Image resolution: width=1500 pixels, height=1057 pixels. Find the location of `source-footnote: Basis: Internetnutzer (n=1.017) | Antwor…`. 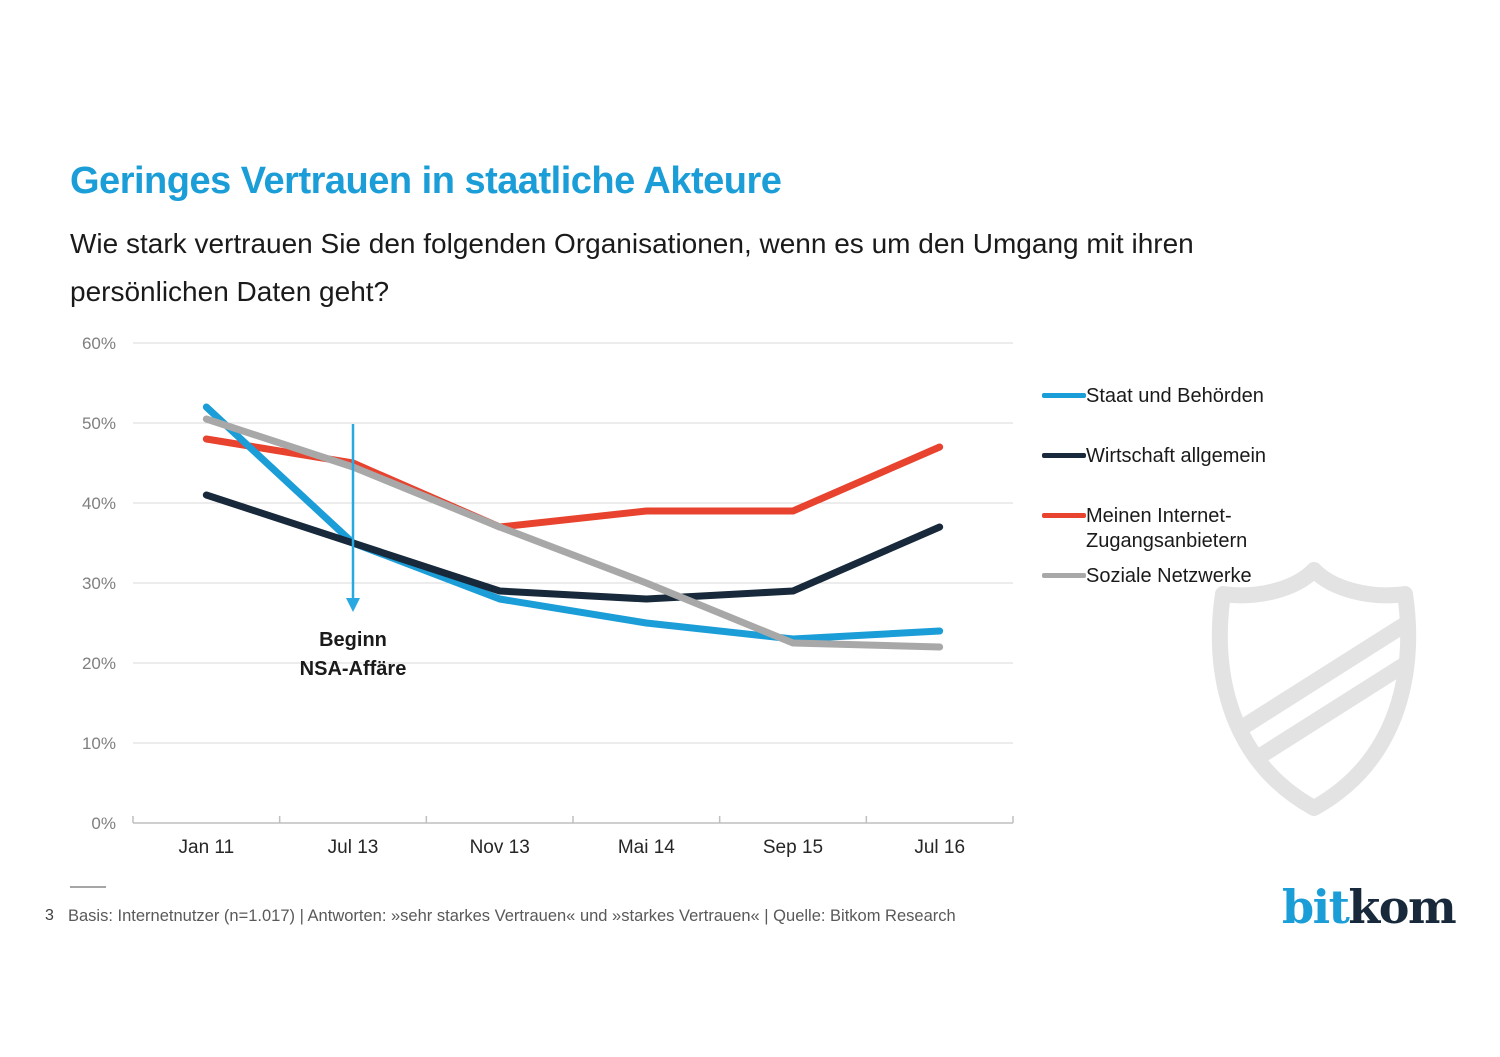

source-footnote: Basis: Internetnutzer (n=1.017) | Antwor… is located at coordinates (512, 916).